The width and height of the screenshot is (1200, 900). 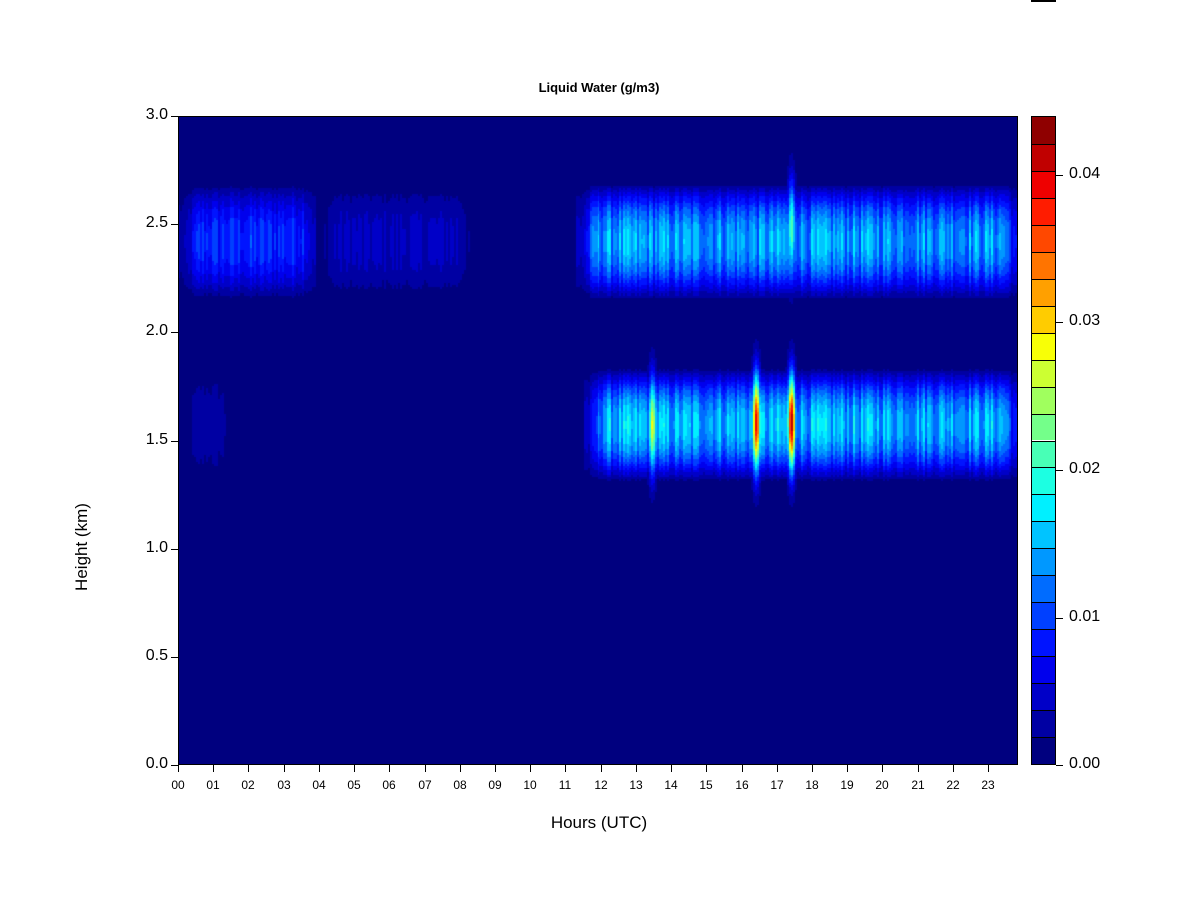 What do you see at coordinates (671, 785) in the screenshot?
I see `x-tick-label: 14` at bounding box center [671, 785].